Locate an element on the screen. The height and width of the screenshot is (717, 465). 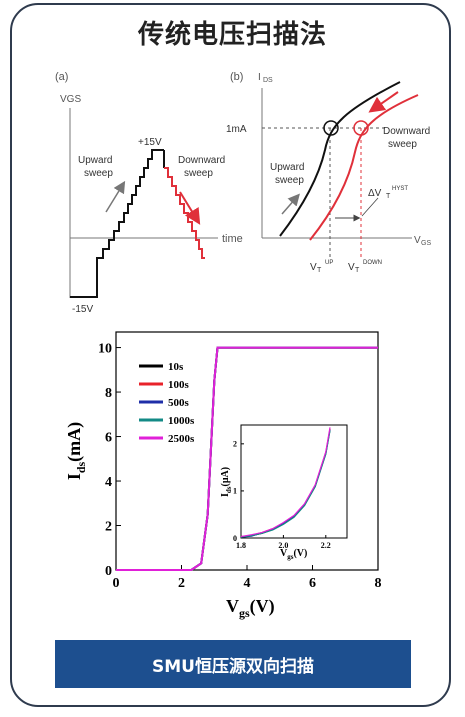
main-y-tick-label: 4 is located at coordinates (108, 482).